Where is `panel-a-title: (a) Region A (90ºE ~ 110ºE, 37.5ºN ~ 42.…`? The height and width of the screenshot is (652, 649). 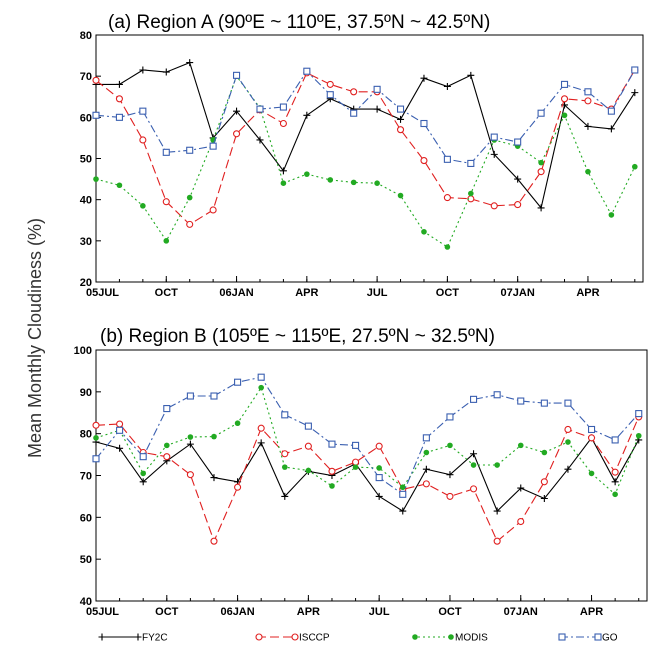
panel-a-title: (a) Region A (90ºE ~ 110ºE, 37.5ºN ~ 42.… is located at coordinates (299, 22).